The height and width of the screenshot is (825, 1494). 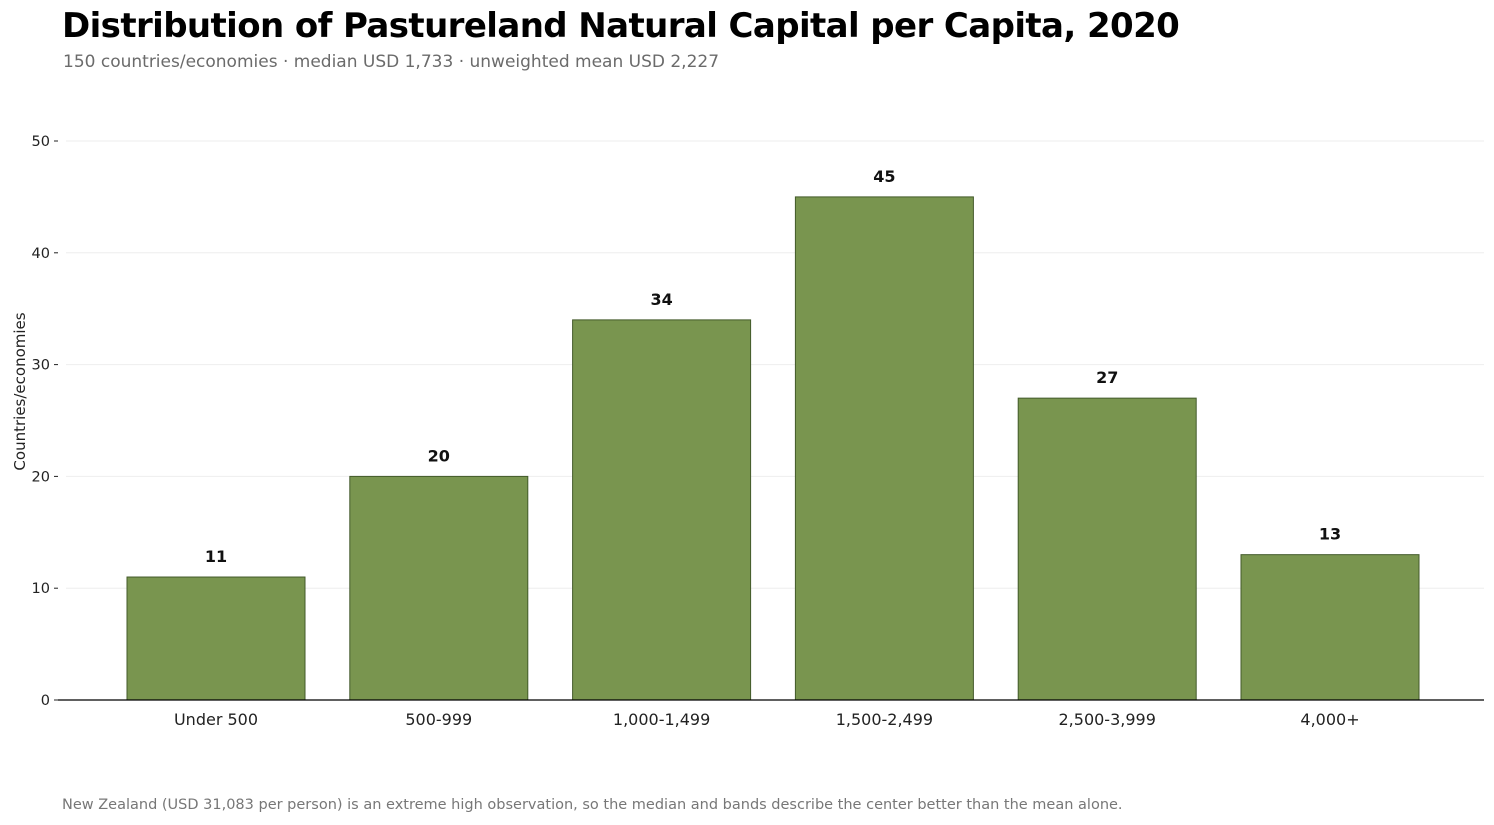 I want to click on bar-value-label: 13, so click(x=1330, y=534).